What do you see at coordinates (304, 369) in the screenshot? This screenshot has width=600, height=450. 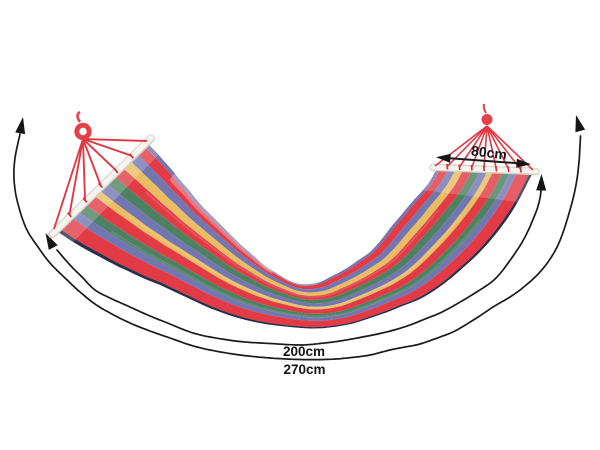 I see `svg-text: 270cm` at bounding box center [304, 369].